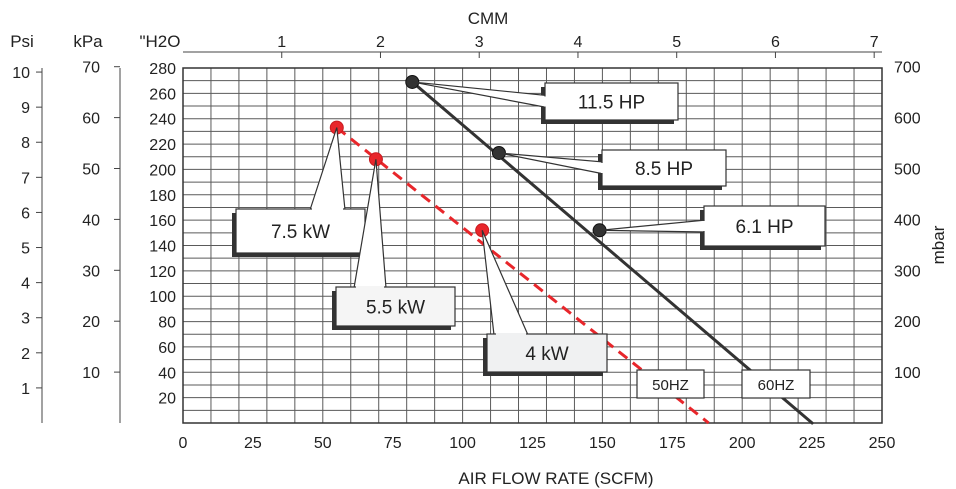  I want to click on x-tick-label: 25, so click(253, 443).